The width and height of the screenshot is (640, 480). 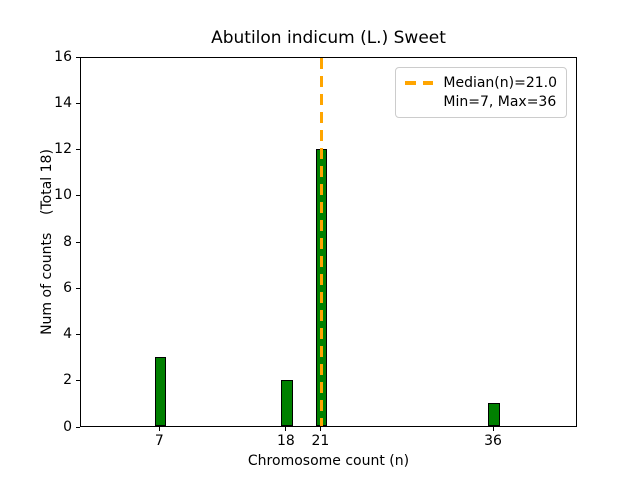 I want to click on legend-label: Min=7, Max=36, so click(x=500, y=102).